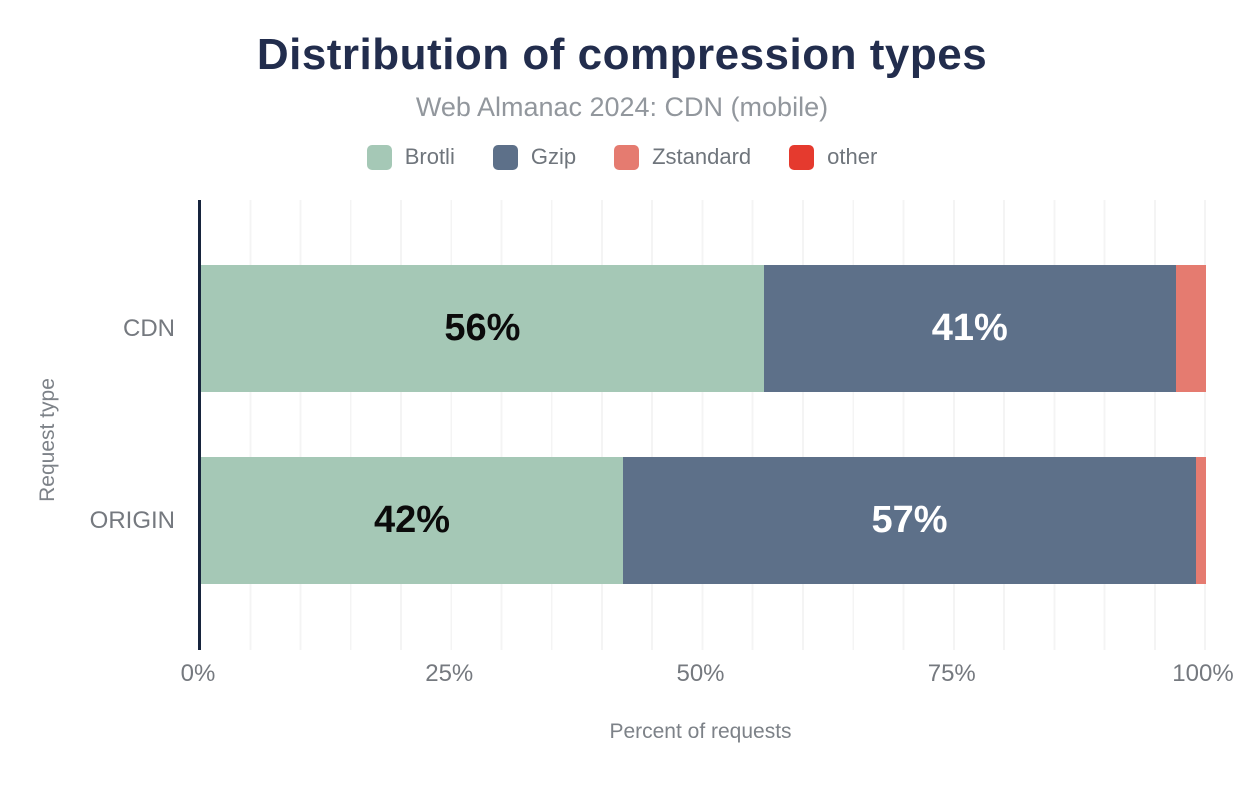 Image resolution: width=1244 pixels, height=786 pixels. I want to click on category-label-cdn: CDN, so click(149, 328).